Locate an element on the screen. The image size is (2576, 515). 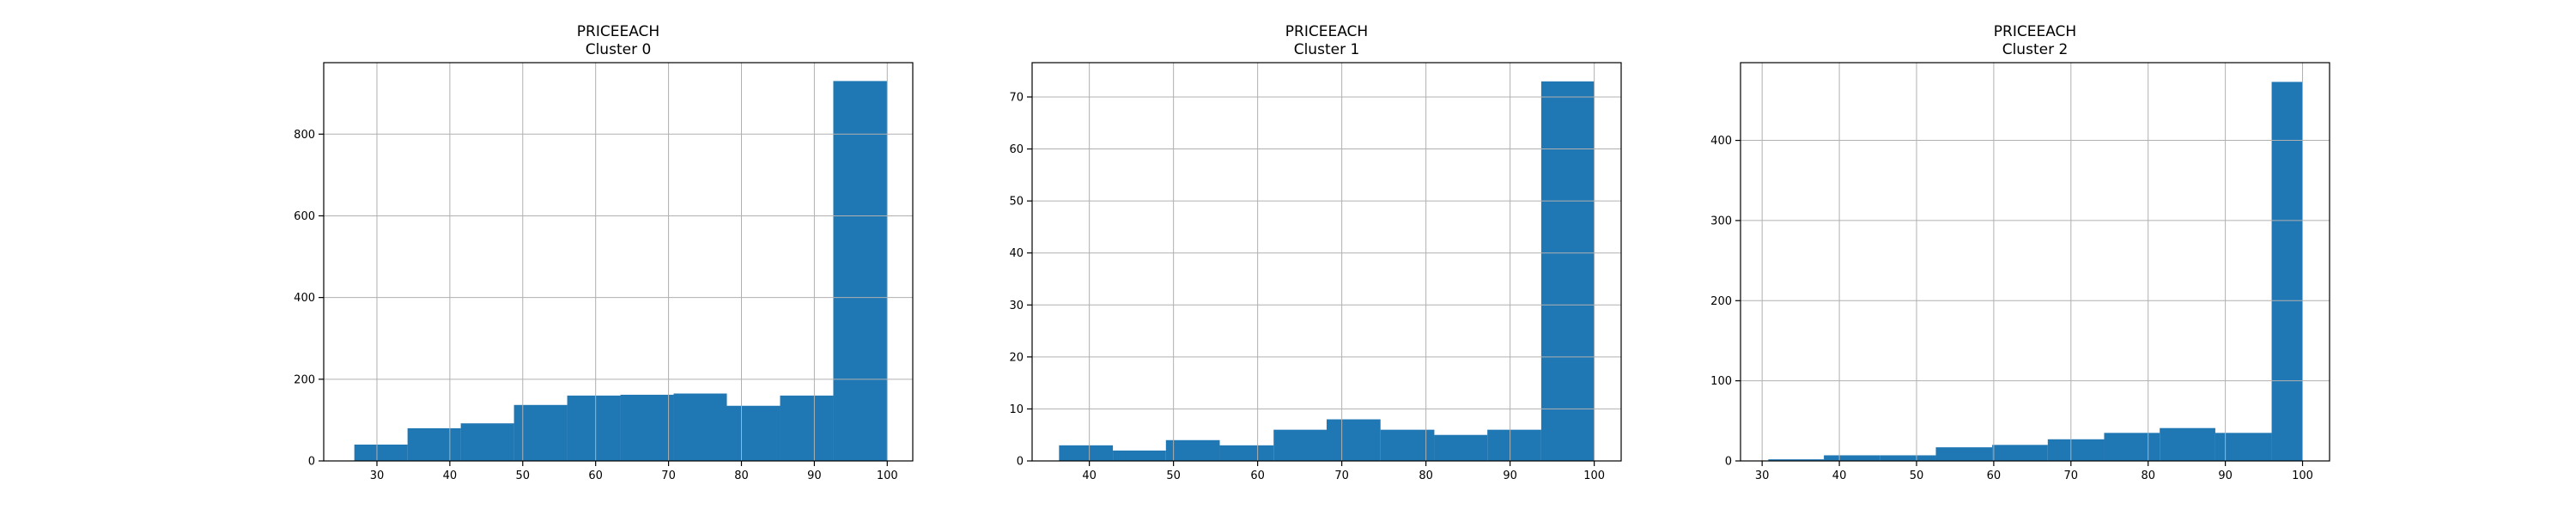
y-tick-label: 100 is located at coordinates (1721, 381).